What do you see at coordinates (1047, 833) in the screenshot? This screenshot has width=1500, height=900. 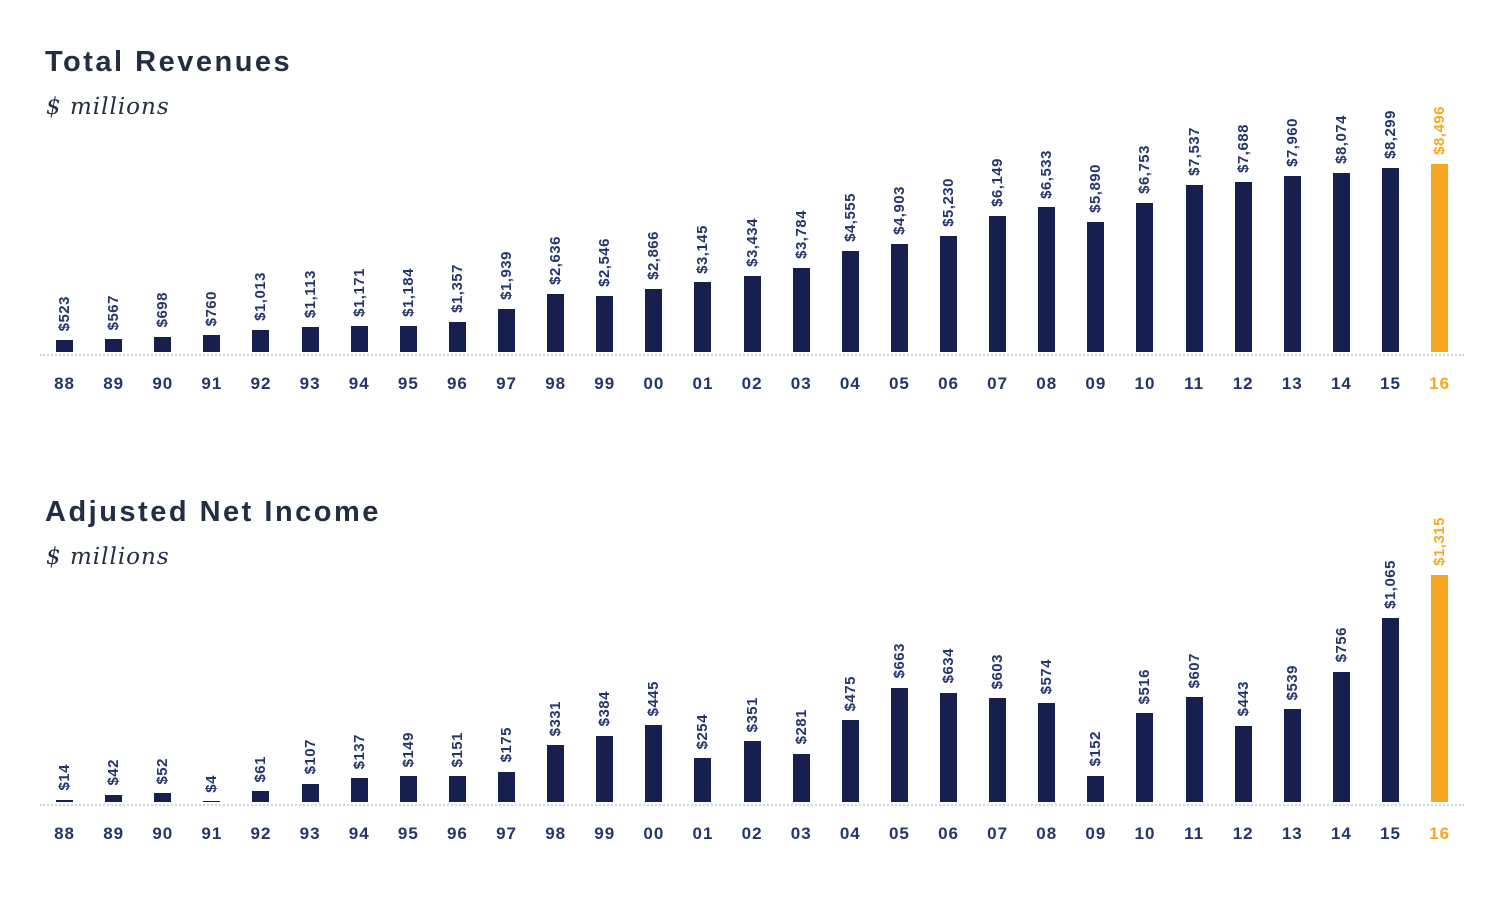 I see `x-axis-label: 08` at bounding box center [1047, 833].